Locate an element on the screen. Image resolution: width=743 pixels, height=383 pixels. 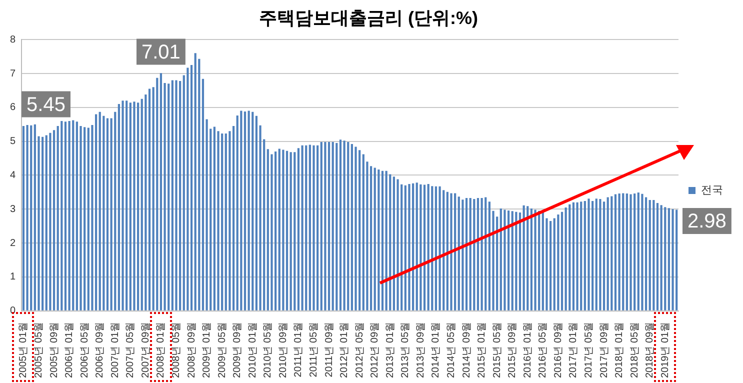
x-tick-label: 2007년 05월 is located at coordinates (130, 350).